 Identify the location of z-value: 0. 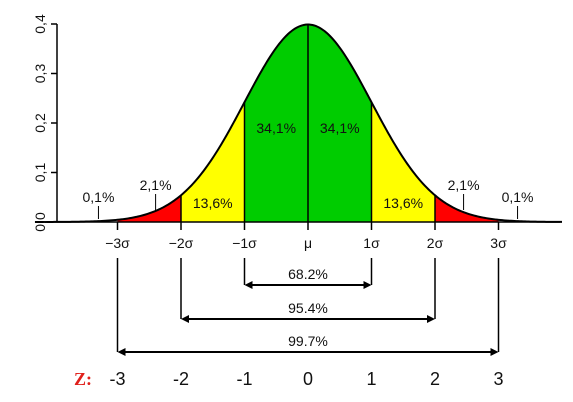
(308, 379).